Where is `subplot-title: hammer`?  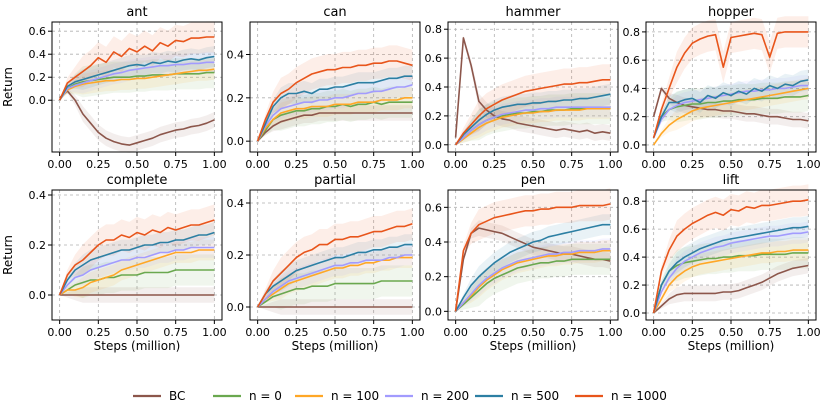 subplot-title: hammer is located at coordinates (534, 12).